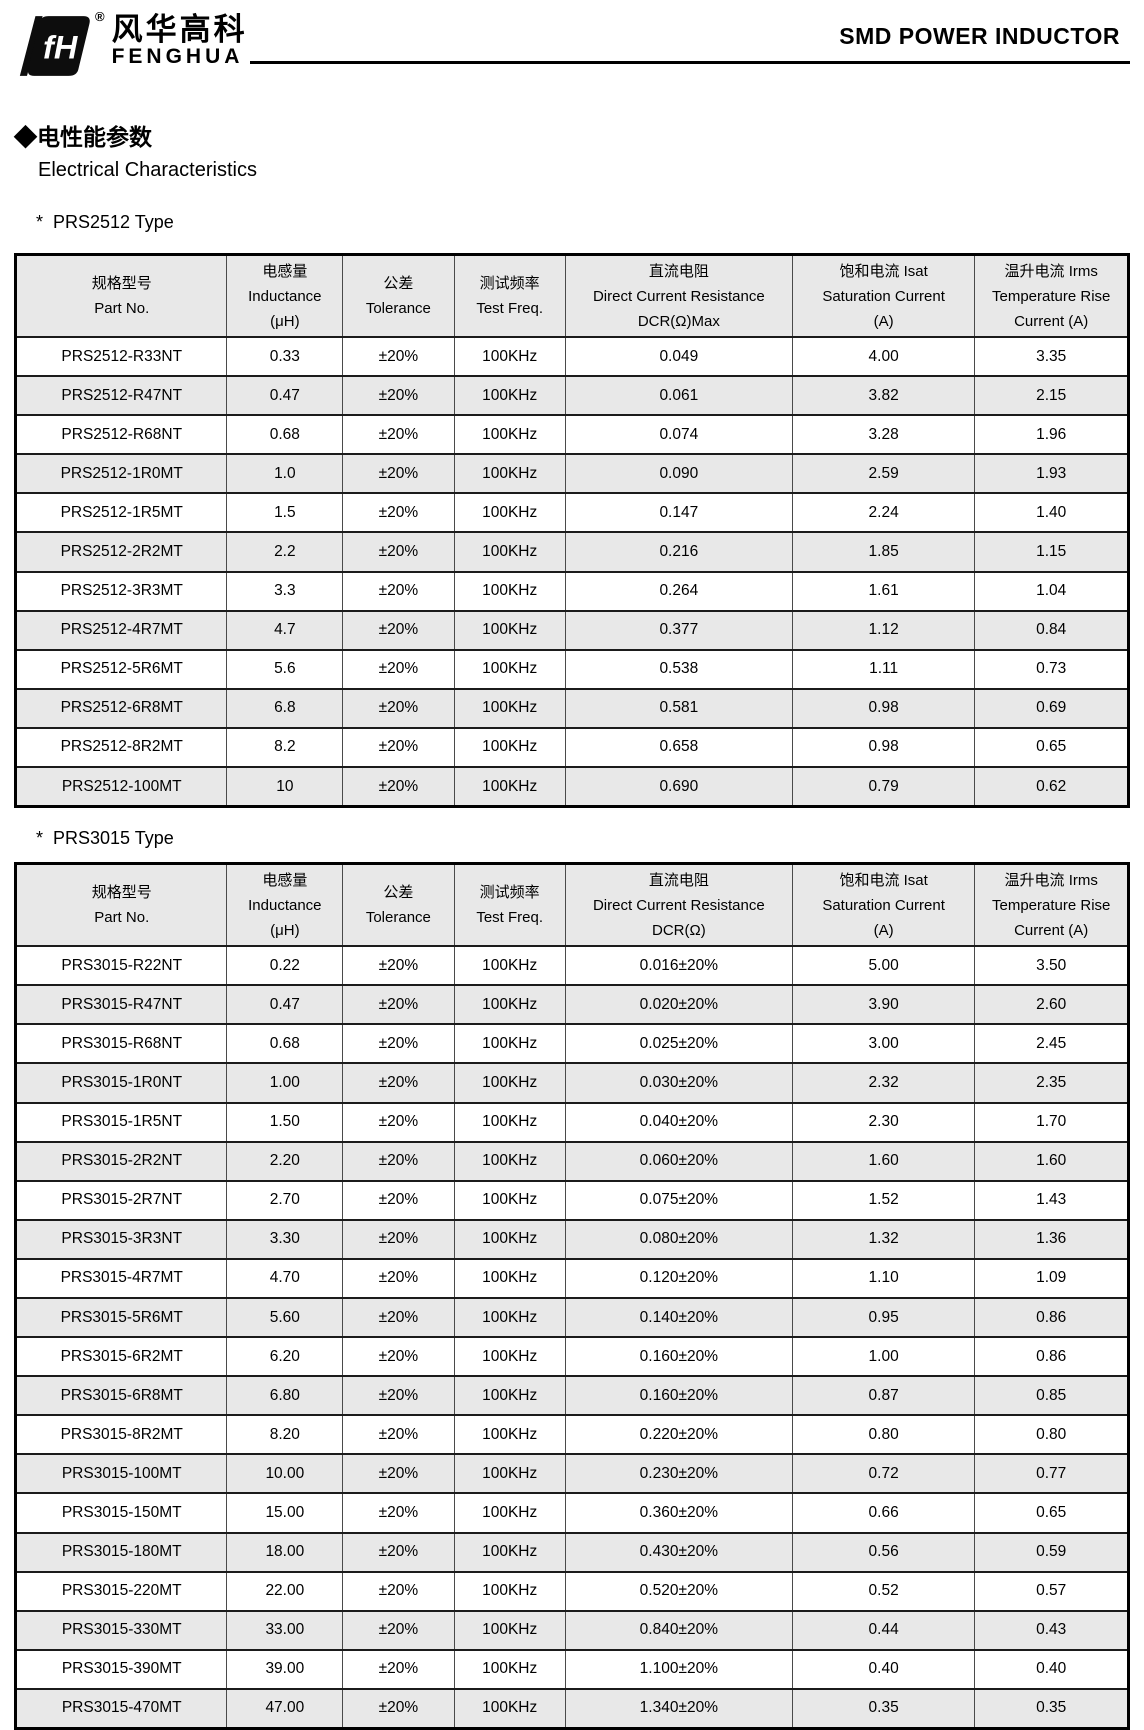 Image resolution: width=1144 pixels, height=1730 pixels. Describe the element at coordinates (883, 966) in the screenshot. I see `cell-isat: 5.00` at that location.